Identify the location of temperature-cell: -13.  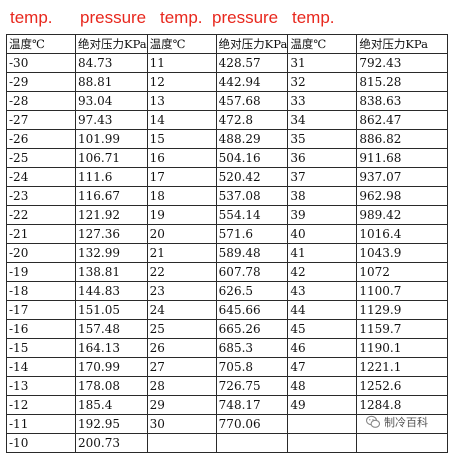
(41, 386).